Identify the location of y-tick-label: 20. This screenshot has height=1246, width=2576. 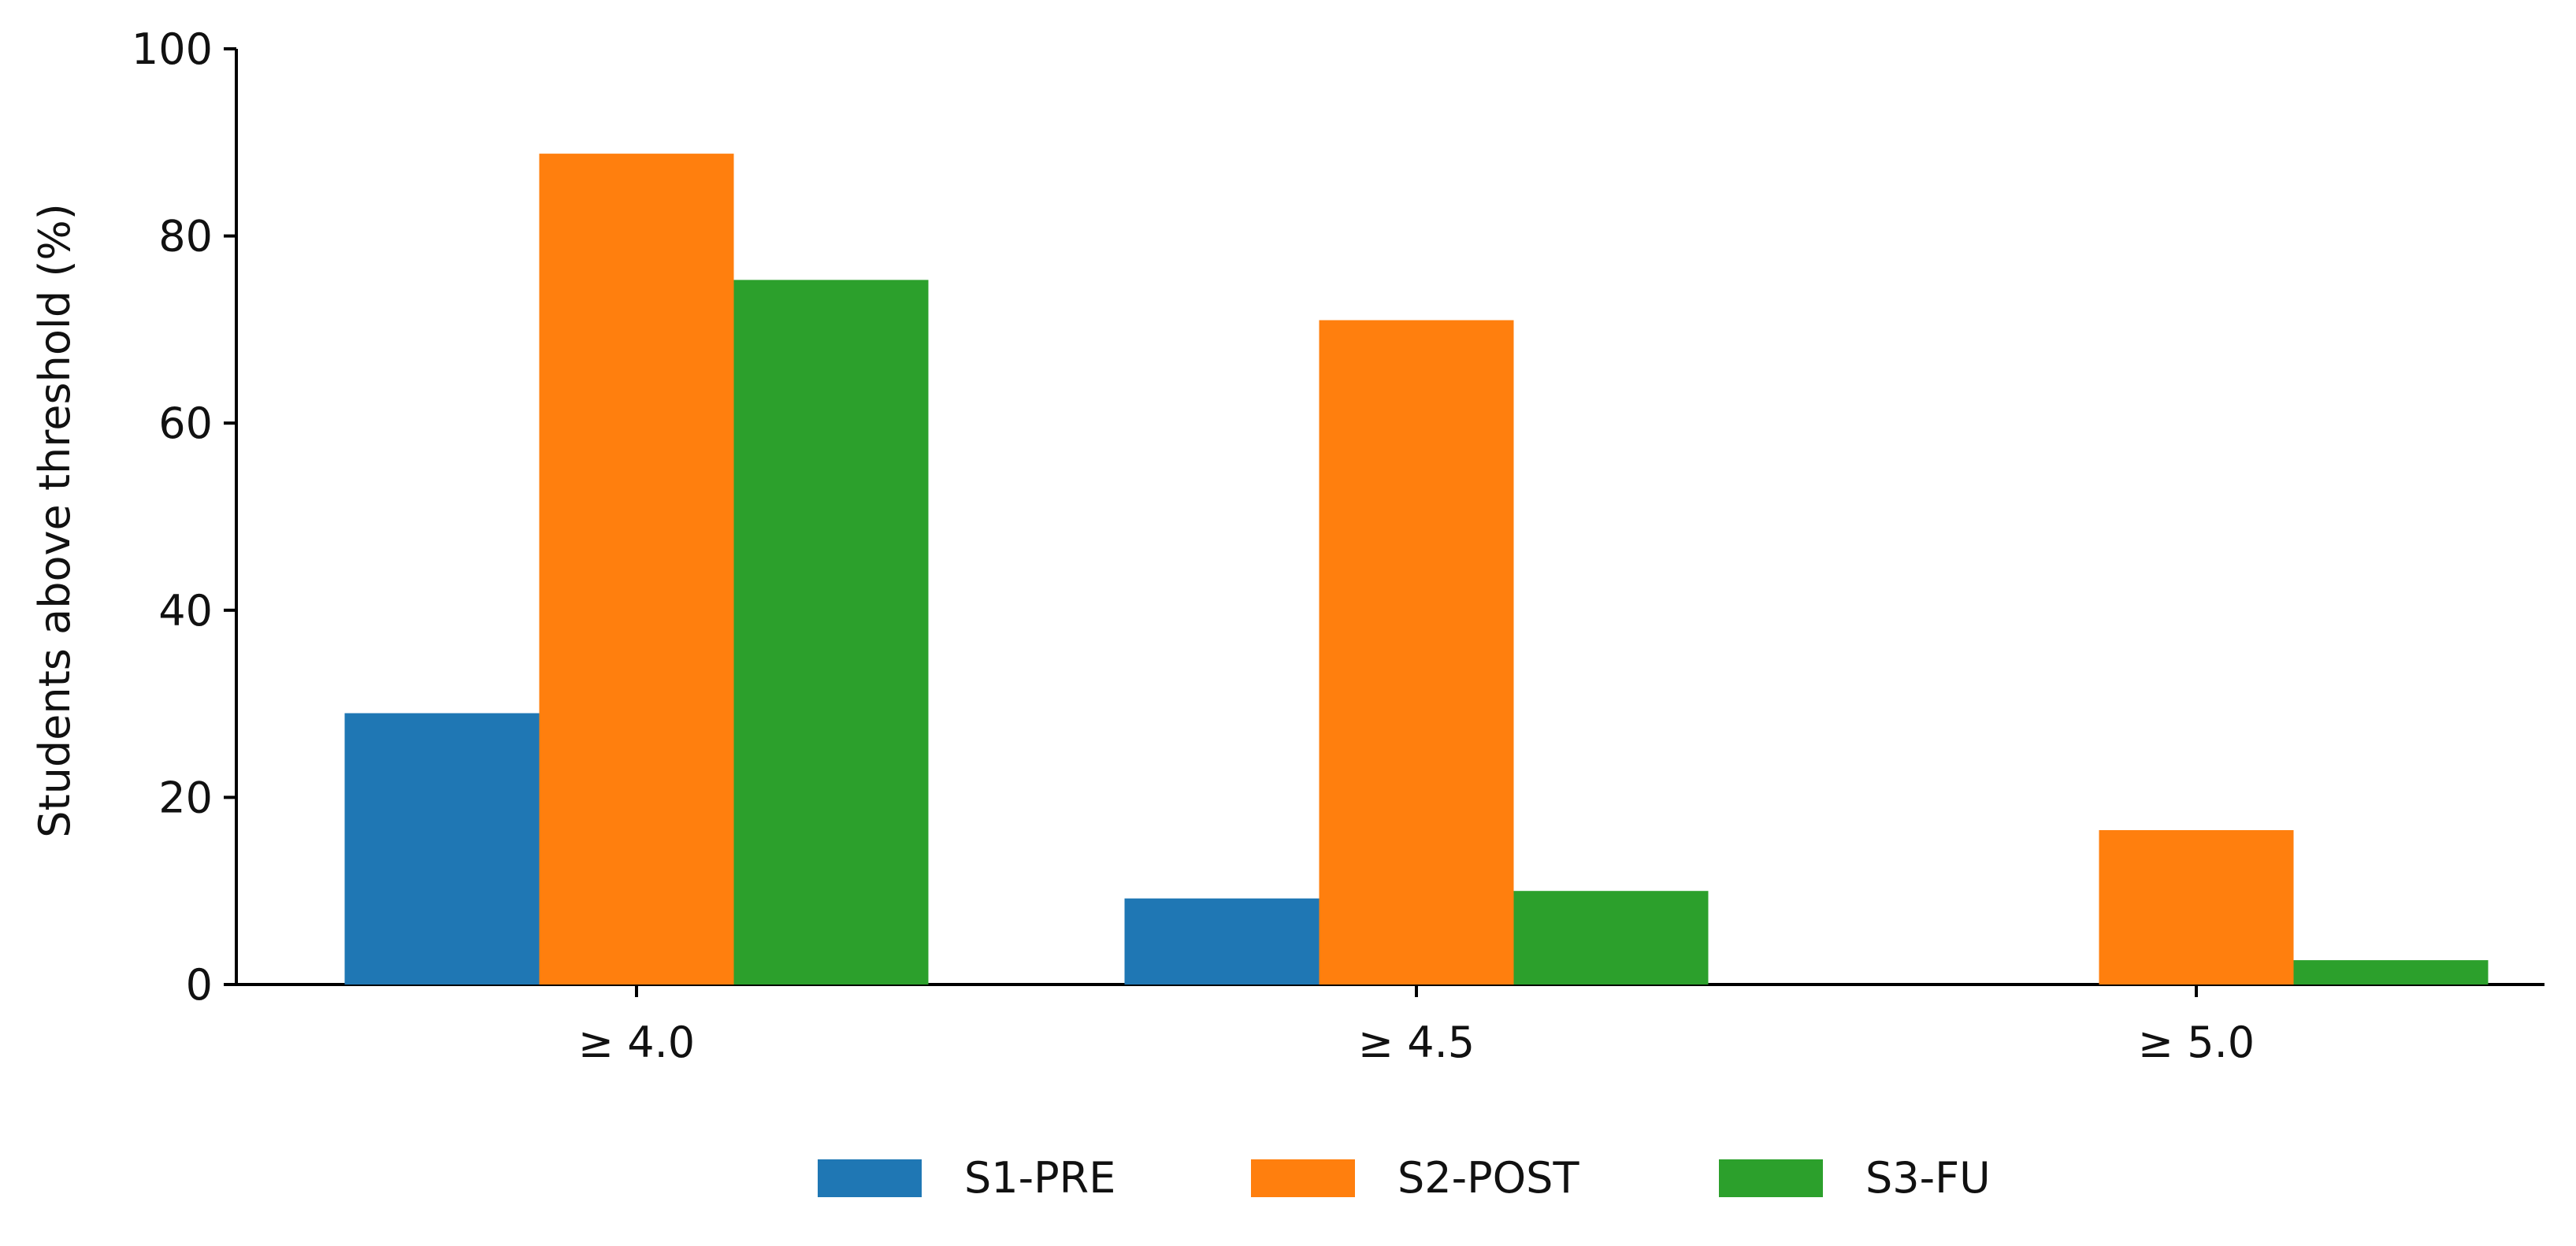
(185, 797).